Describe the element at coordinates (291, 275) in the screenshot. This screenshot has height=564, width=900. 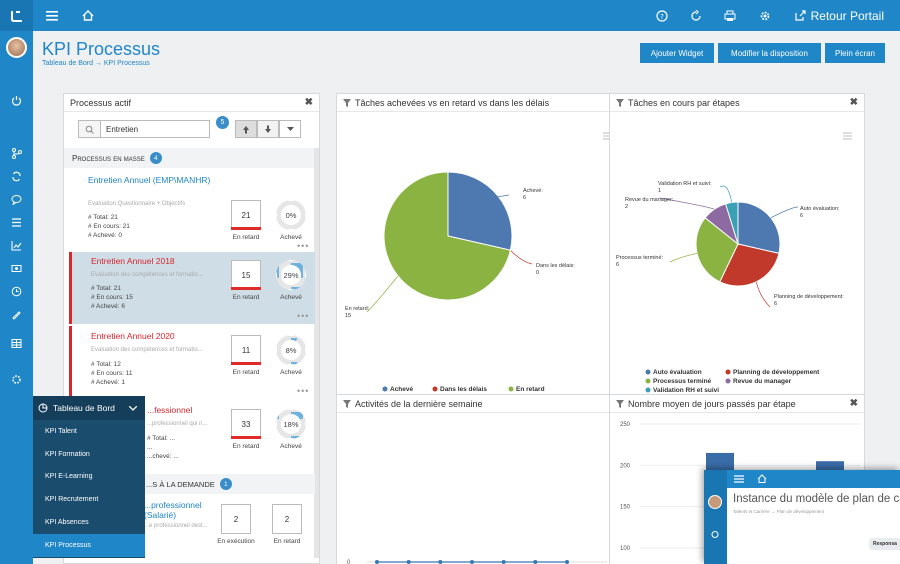
I see `progress-ring: 29%` at that location.